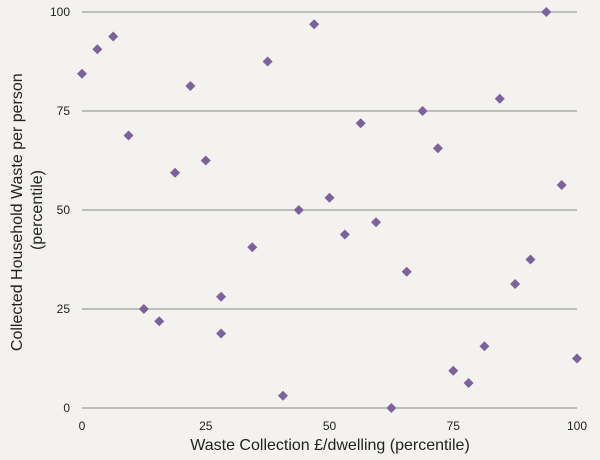 The width and height of the screenshot is (600, 460). Describe the element at coordinates (206, 426) in the screenshot. I see `x-tick-label: 25` at that location.